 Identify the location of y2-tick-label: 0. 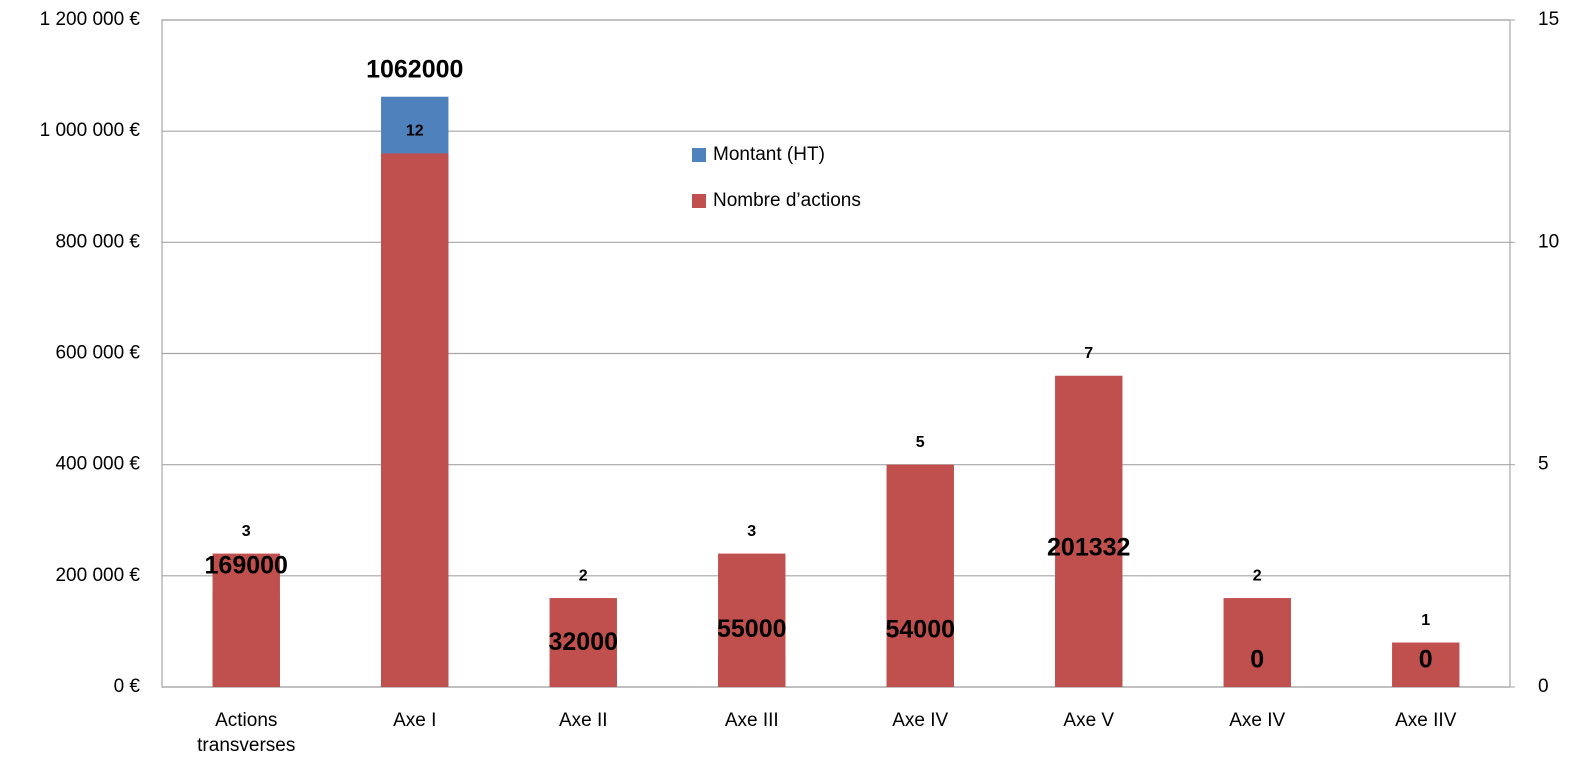
(1543, 686).